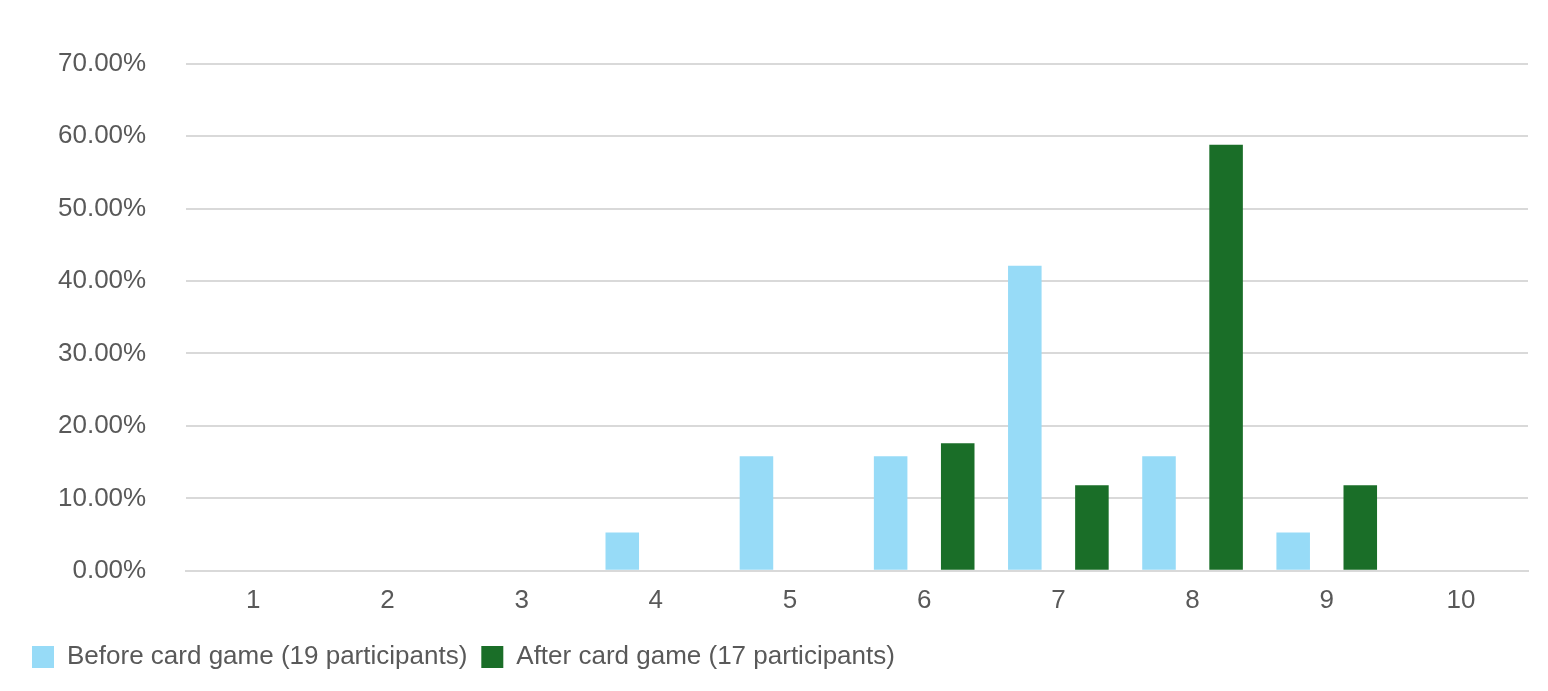 This screenshot has width=1548, height=691. I want to click on x-tick-label: 8, so click(1192, 598).